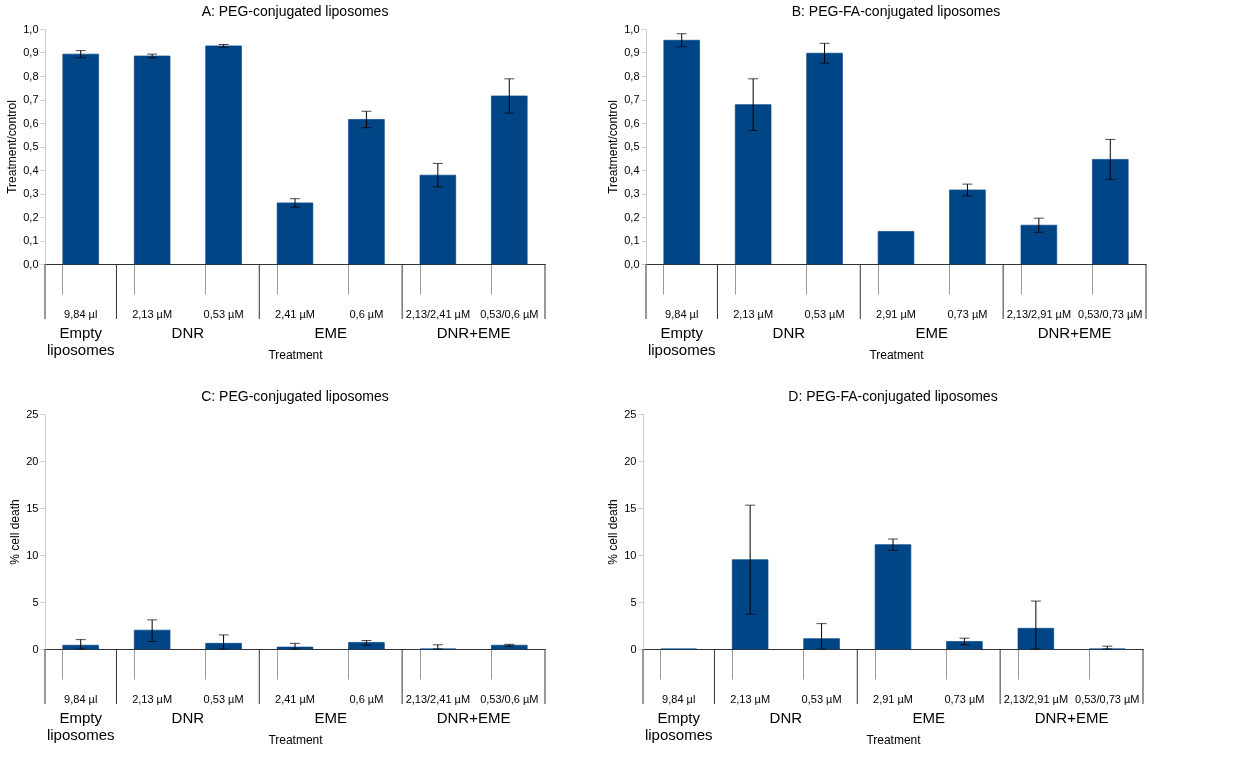 This screenshot has height=776, width=1251. Describe the element at coordinates (632, 193) in the screenshot. I see `y-tick-label: 0,3` at that location.